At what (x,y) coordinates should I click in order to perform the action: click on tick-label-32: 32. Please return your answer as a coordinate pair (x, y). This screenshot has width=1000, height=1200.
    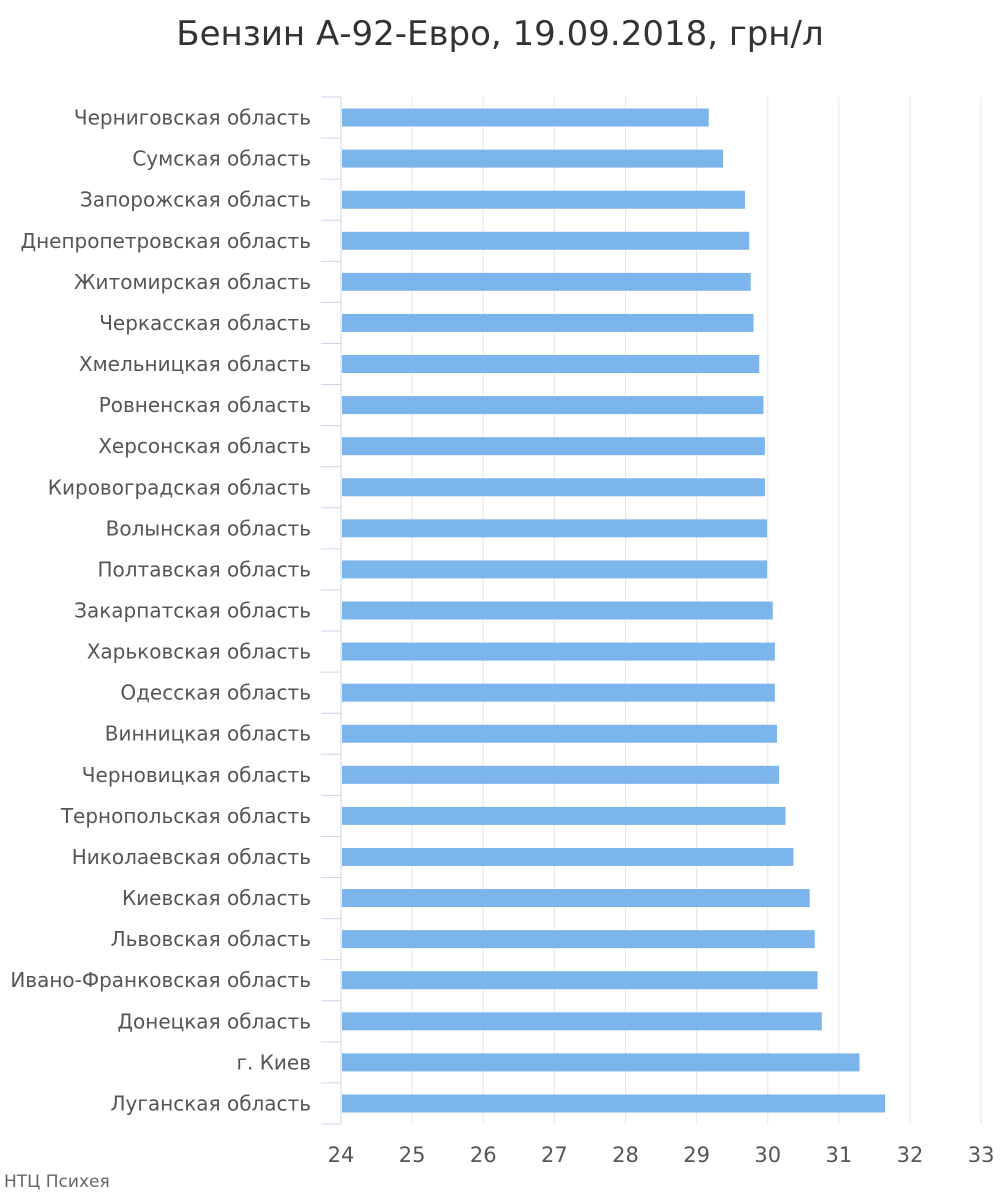
    Looking at the image, I should click on (910, 1155).